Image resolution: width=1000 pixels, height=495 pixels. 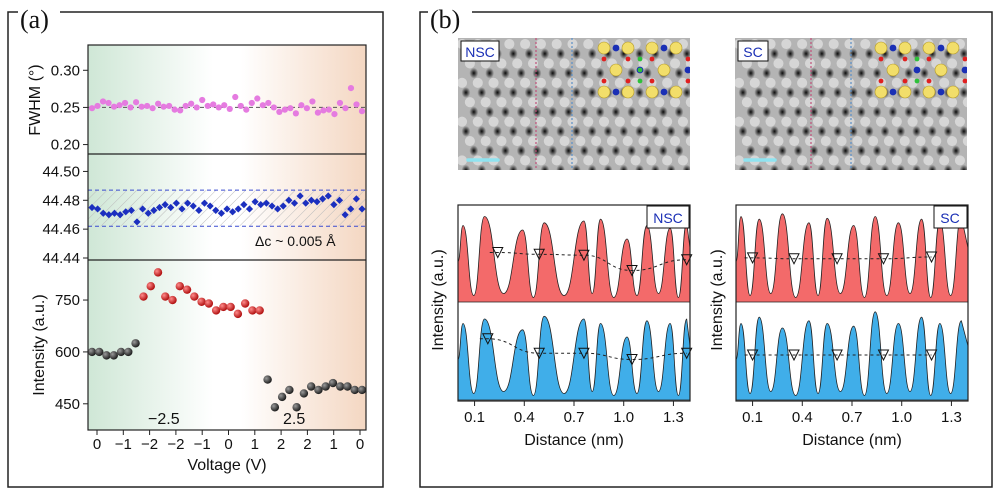 I want to click on fwhm-ytick-label-0: 0.30, so click(x=65, y=70).